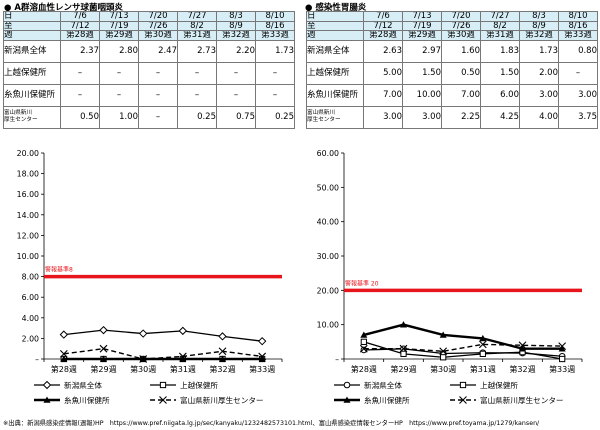 This screenshot has width=600, height=430. I want to click on table-row: 上越保健所 5.00 1.50 0.50 1.50 2.00–, so click(452, 73).